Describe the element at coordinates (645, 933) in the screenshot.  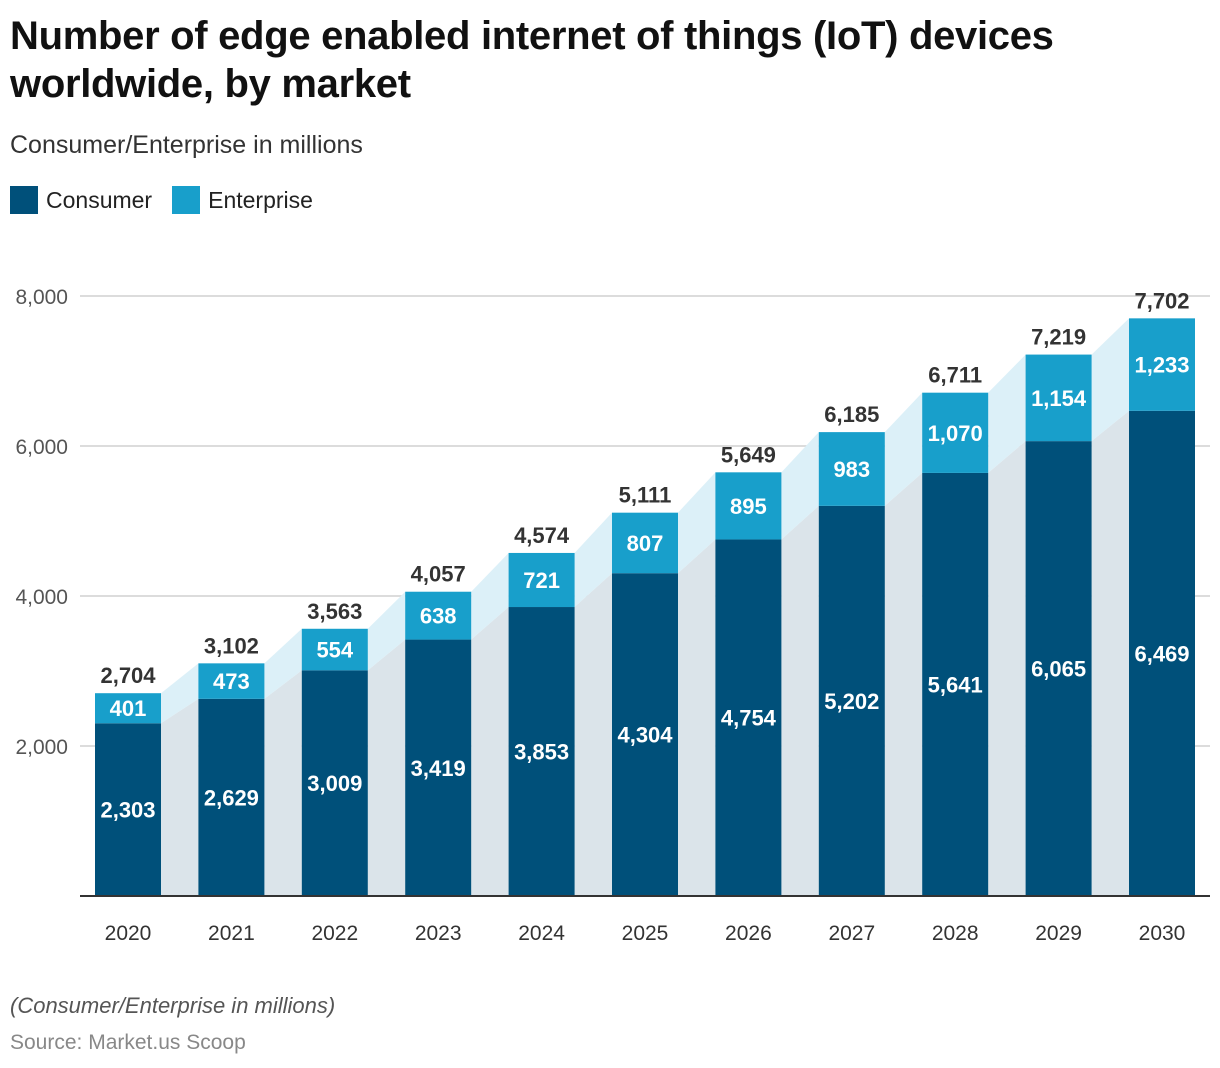
I see `x-tick-label: 2025` at that location.